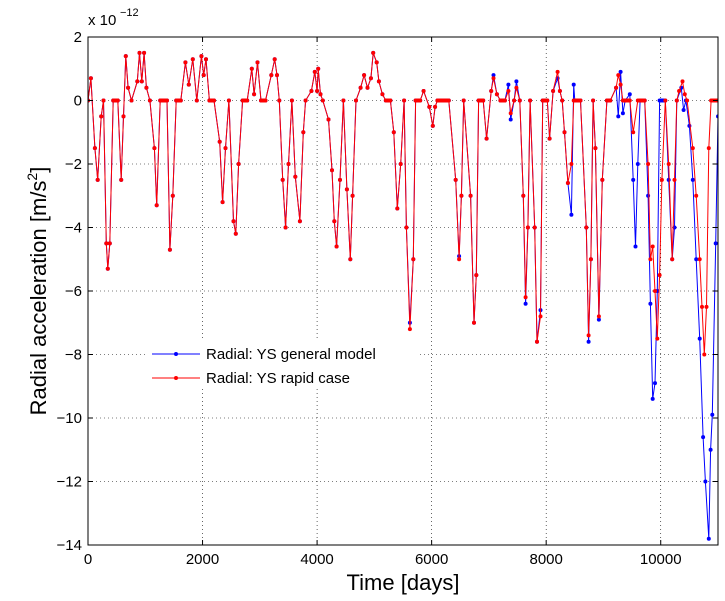 This screenshot has height=601, width=725. What do you see at coordinates (73, 355) in the screenshot?
I see `y-tick-label: −8` at bounding box center [73, 355].